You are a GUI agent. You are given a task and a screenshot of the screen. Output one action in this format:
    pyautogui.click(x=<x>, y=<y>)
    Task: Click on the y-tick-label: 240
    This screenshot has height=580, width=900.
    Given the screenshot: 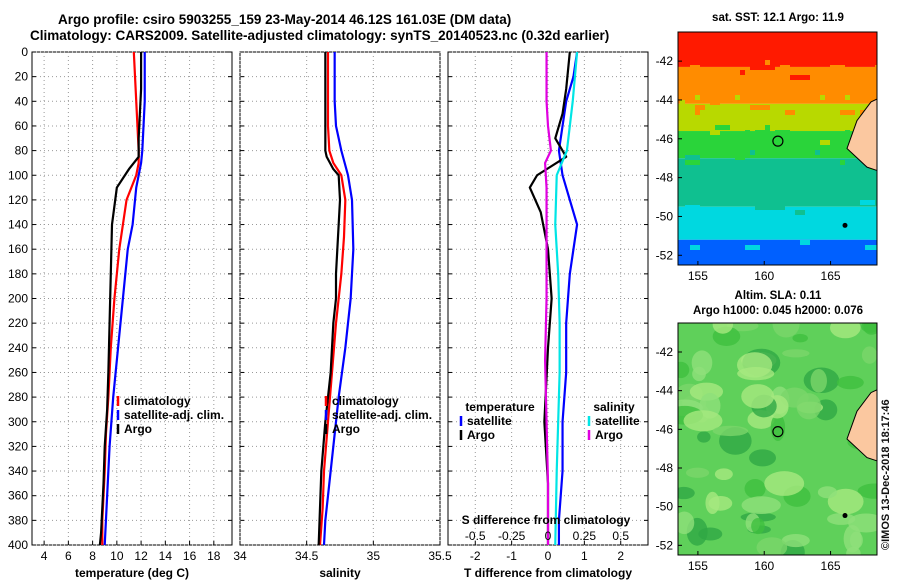 What is the action you would take?
    pyautogui.click(x=18, y=348)
    